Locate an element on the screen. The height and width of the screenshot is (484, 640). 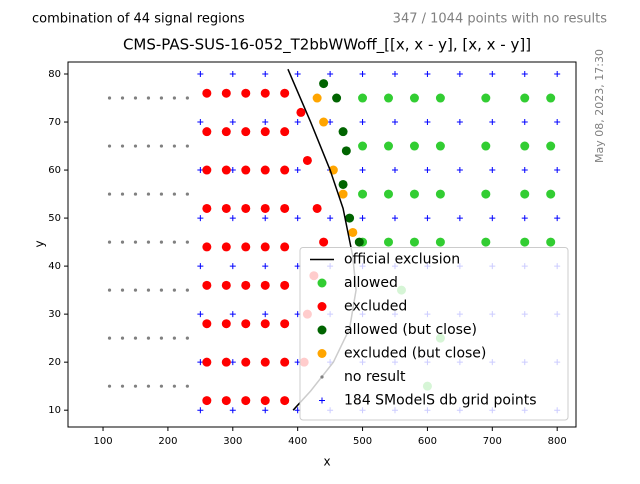
y-tick-label: 60 is located at coordinates (54, 170).